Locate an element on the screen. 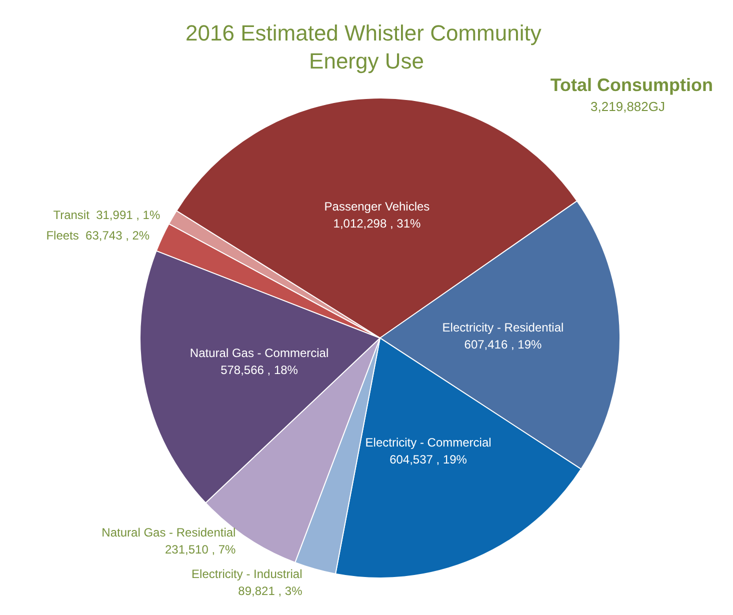 The image size is (733, 615). slice-label: Natural Gas - Residential is located at coordinates (169, 533).